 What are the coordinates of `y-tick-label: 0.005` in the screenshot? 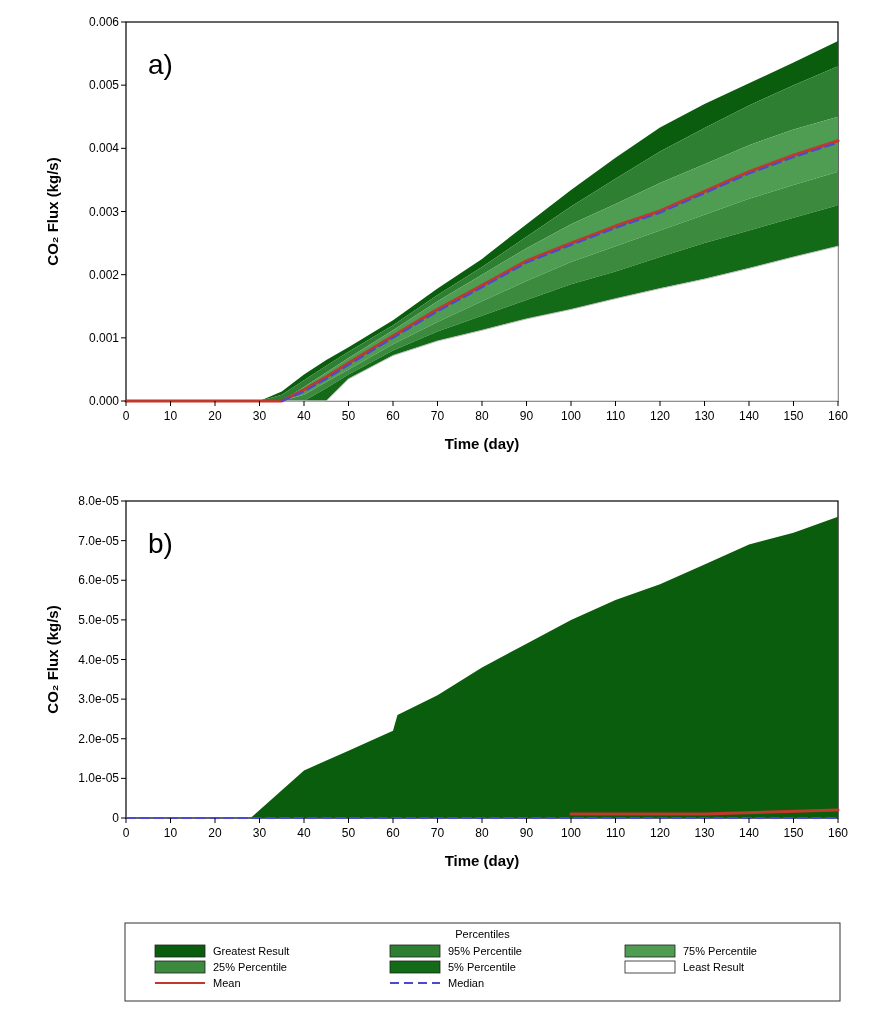 It's located at (104, 85).